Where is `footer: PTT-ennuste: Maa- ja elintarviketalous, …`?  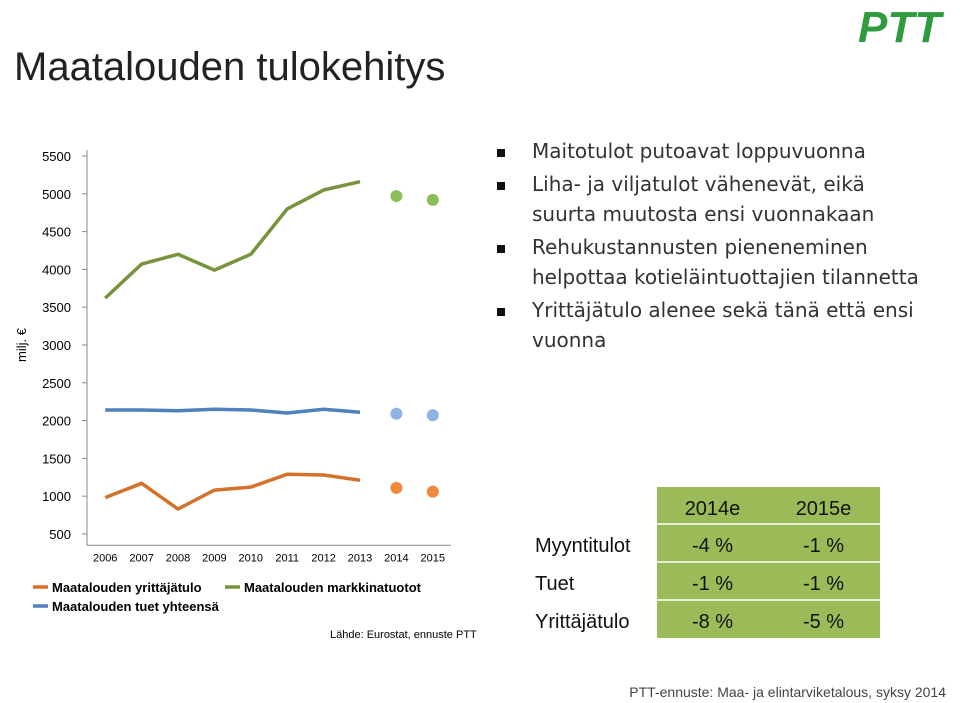
footer: PTT-ennuste: Maa- ja elintarviketalous, … is located at coordinates (787, 692).